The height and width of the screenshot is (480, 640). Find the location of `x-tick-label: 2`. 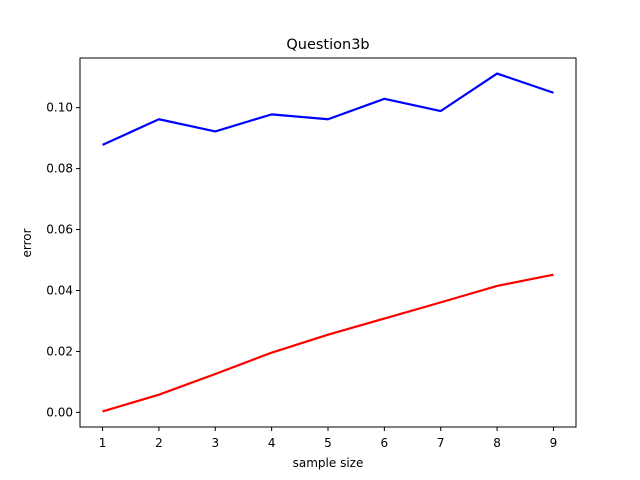

x-tick-label: 2 is located at coordinates (159, 443).